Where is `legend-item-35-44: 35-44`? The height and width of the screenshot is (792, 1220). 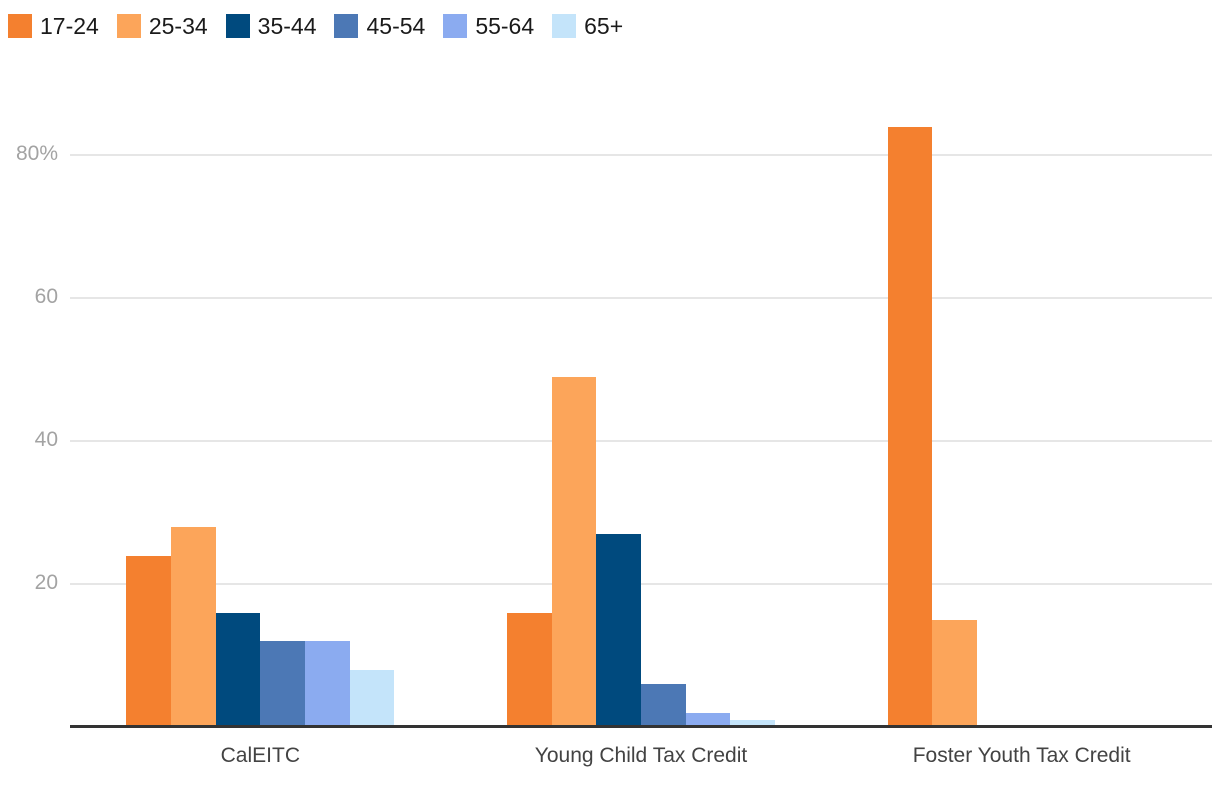 legend-item-35-44: 35-44 is located at coordinates (271, 26).